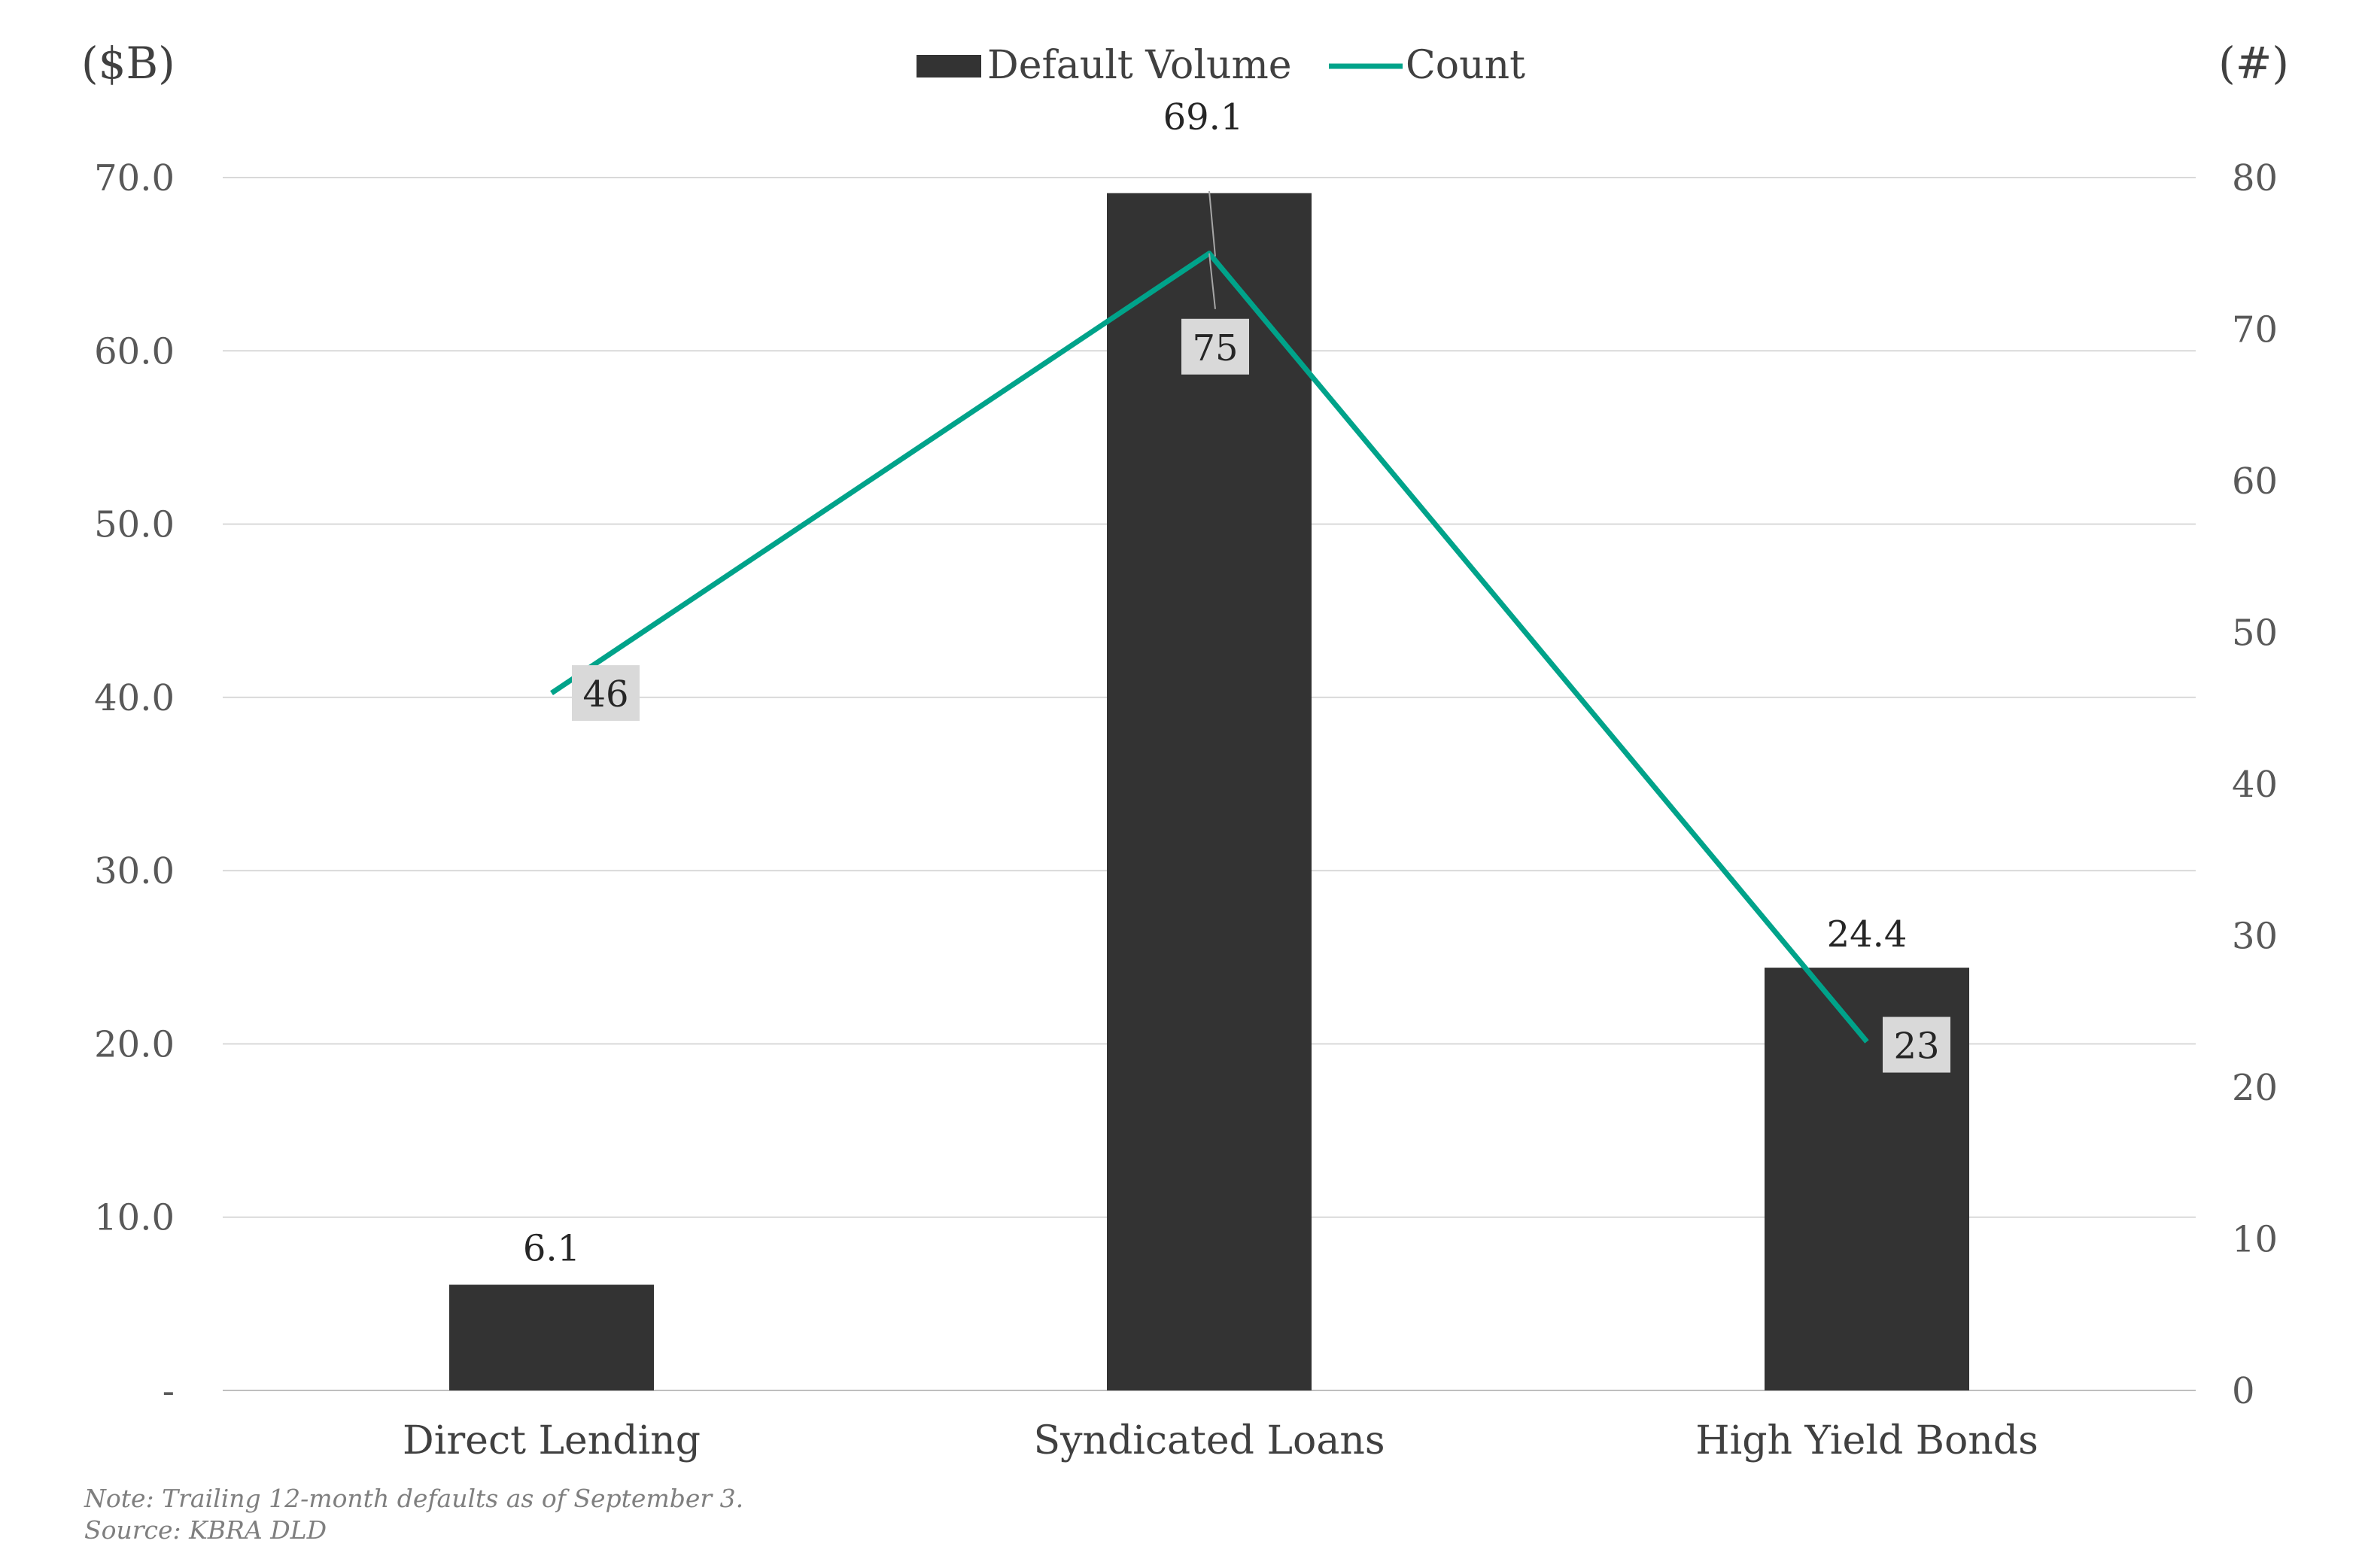 The image size is (2359, 1568). Describe the element at coordinates (134, 698) in the screenshot. I see `left-axis-tick-label: 40.0` at that location.